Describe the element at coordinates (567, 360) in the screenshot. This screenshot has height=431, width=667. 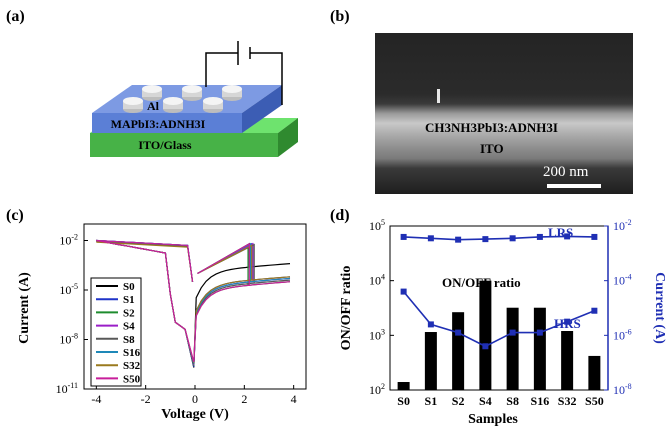
I see `bar-s32` at that location.